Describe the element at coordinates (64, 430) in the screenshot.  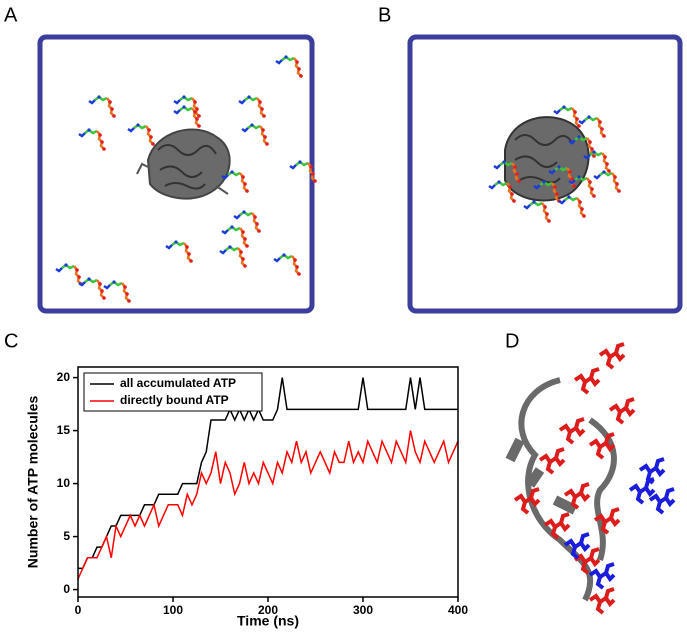
I see `y-tick-label: 15` at that location.